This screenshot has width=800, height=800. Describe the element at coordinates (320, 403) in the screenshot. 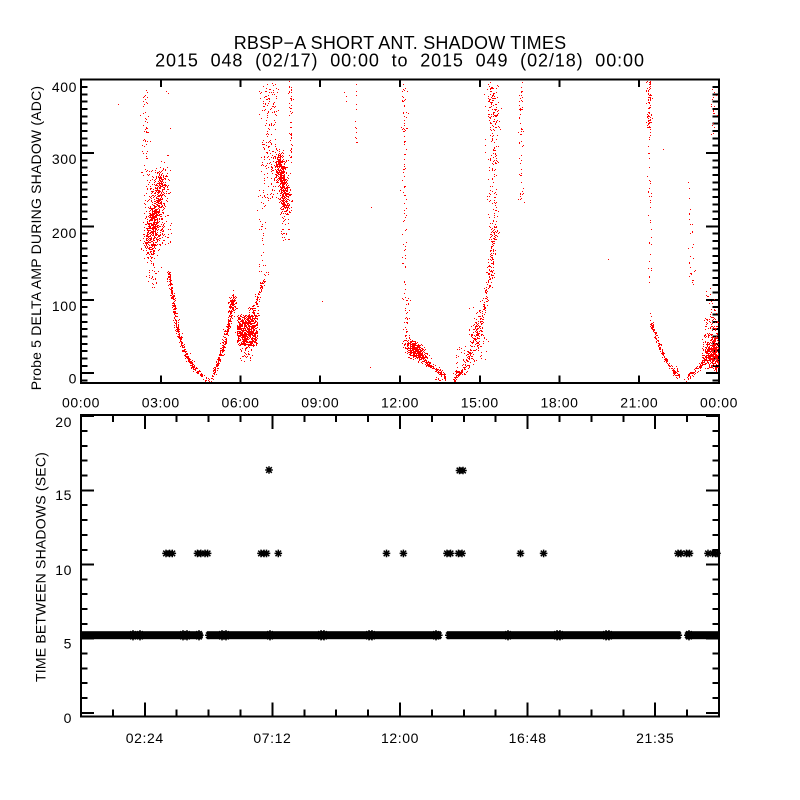

I see `svg-text: 09:00` at that location.